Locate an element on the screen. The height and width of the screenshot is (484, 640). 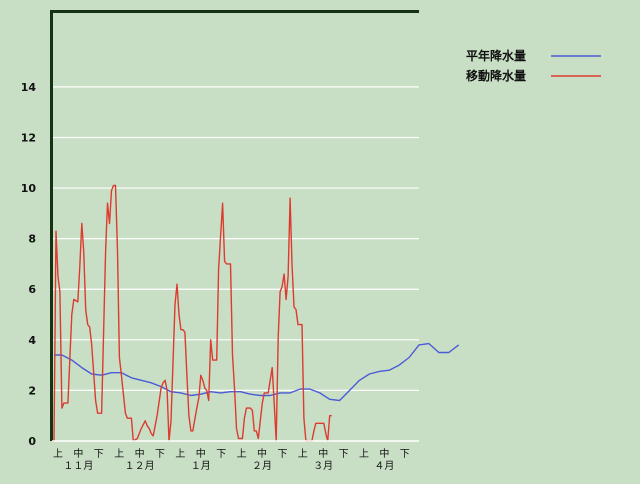
y-tick-label: 10 is located at coordinates (29, 188).